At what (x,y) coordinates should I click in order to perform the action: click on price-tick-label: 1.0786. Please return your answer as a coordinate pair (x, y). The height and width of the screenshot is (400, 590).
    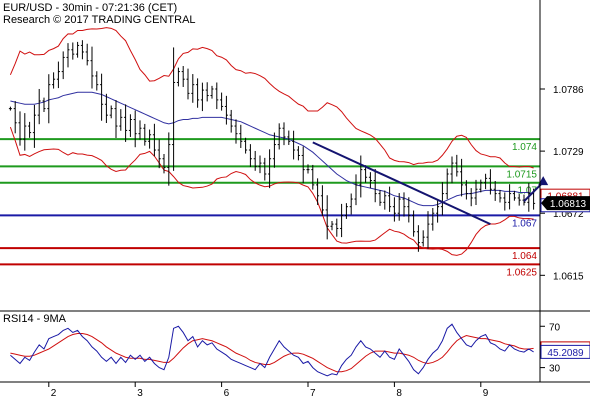
    Looking at the image, I should click on (568, 90).